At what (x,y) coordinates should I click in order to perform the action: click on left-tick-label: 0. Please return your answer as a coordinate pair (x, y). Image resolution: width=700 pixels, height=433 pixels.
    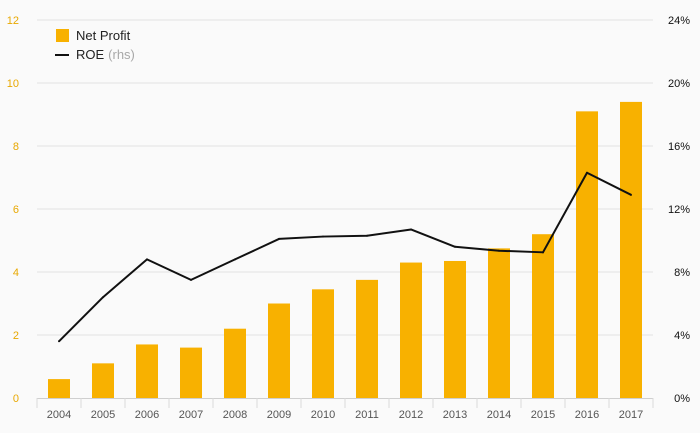
    Looking at the image, I should click on (16, 399).